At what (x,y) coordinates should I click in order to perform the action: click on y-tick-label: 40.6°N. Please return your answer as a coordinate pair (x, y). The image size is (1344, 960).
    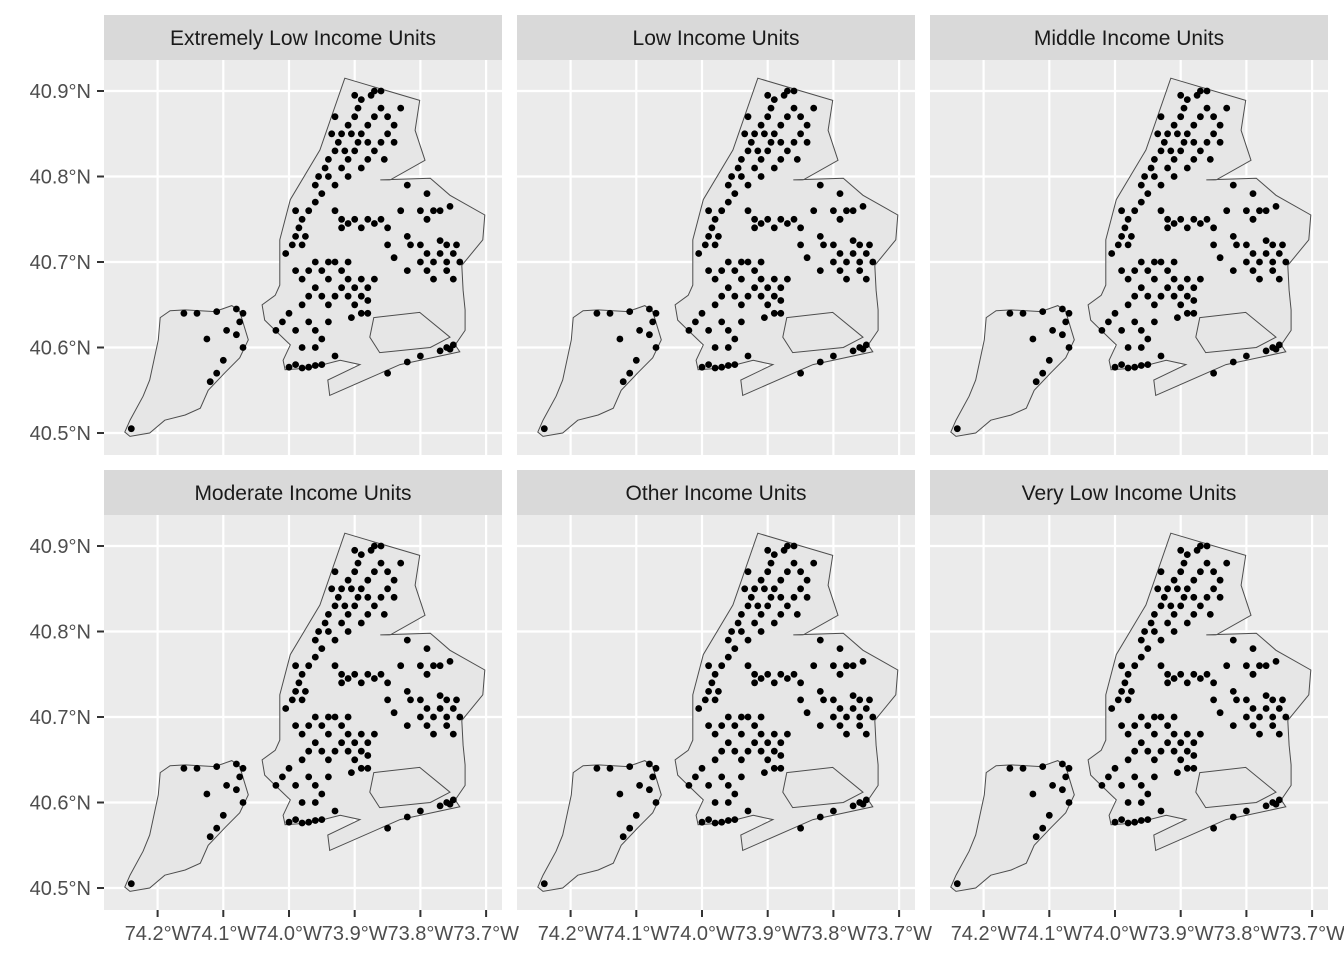
    Looking at the image, I should click on (60, 804).